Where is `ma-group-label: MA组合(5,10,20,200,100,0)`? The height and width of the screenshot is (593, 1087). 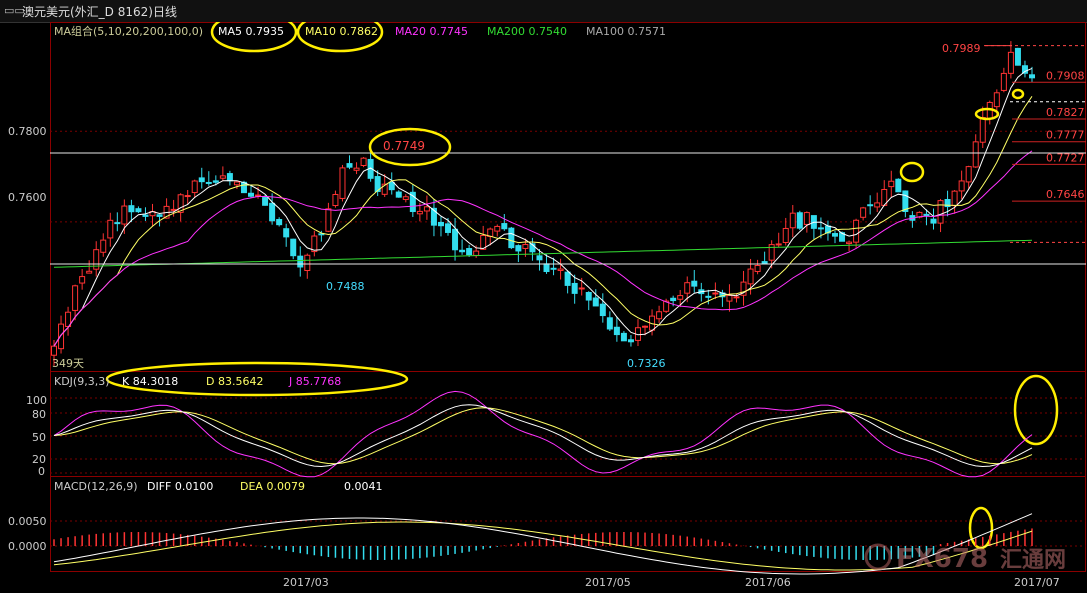 ma-group-label: MA组合(5,10,20,200,100,0) is located at coordinates (128, 31).